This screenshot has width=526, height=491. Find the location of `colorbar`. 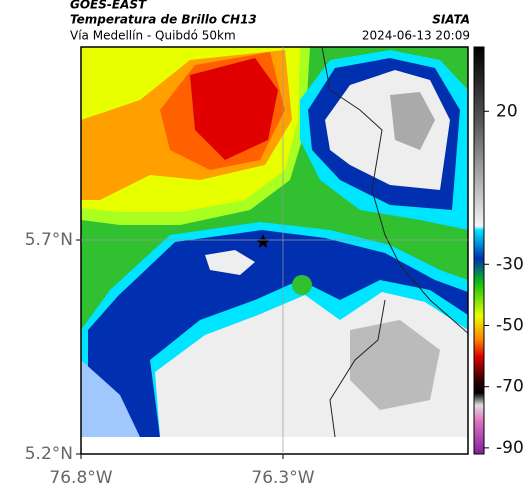

colorbar is located at coordinates (479, 250).